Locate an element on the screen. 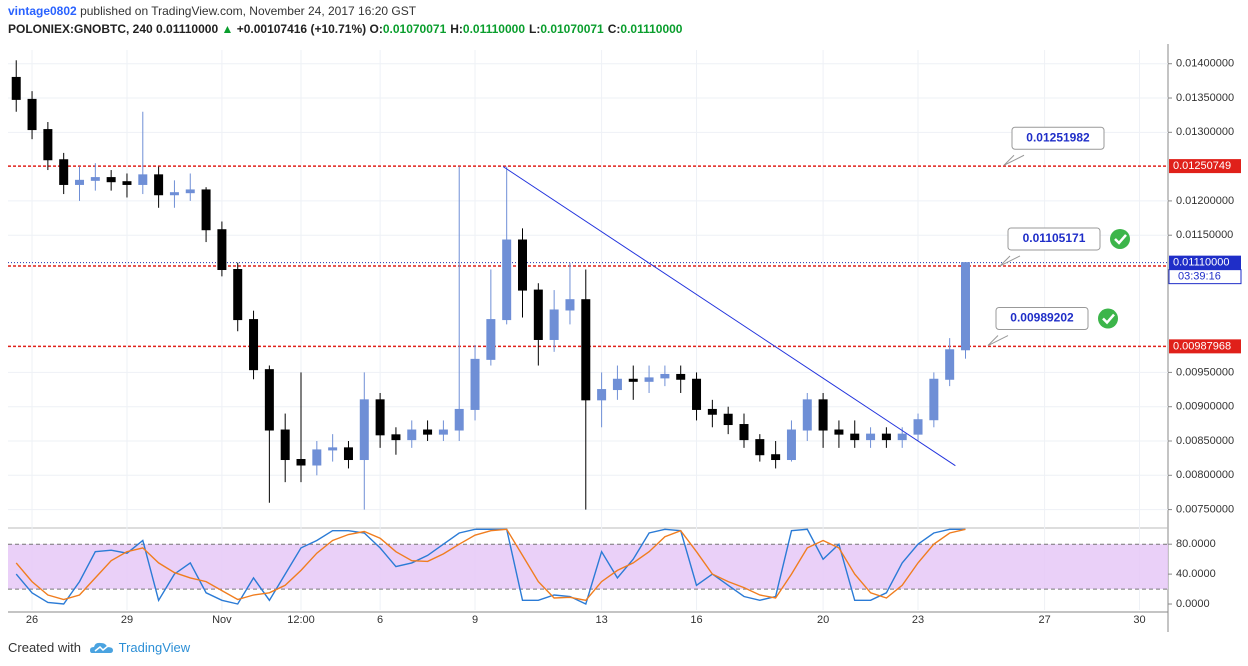 The height and width of the screenshot is (666, 1248). y-tick-label: 0.01200000 is located at coordinates (1205, 201).